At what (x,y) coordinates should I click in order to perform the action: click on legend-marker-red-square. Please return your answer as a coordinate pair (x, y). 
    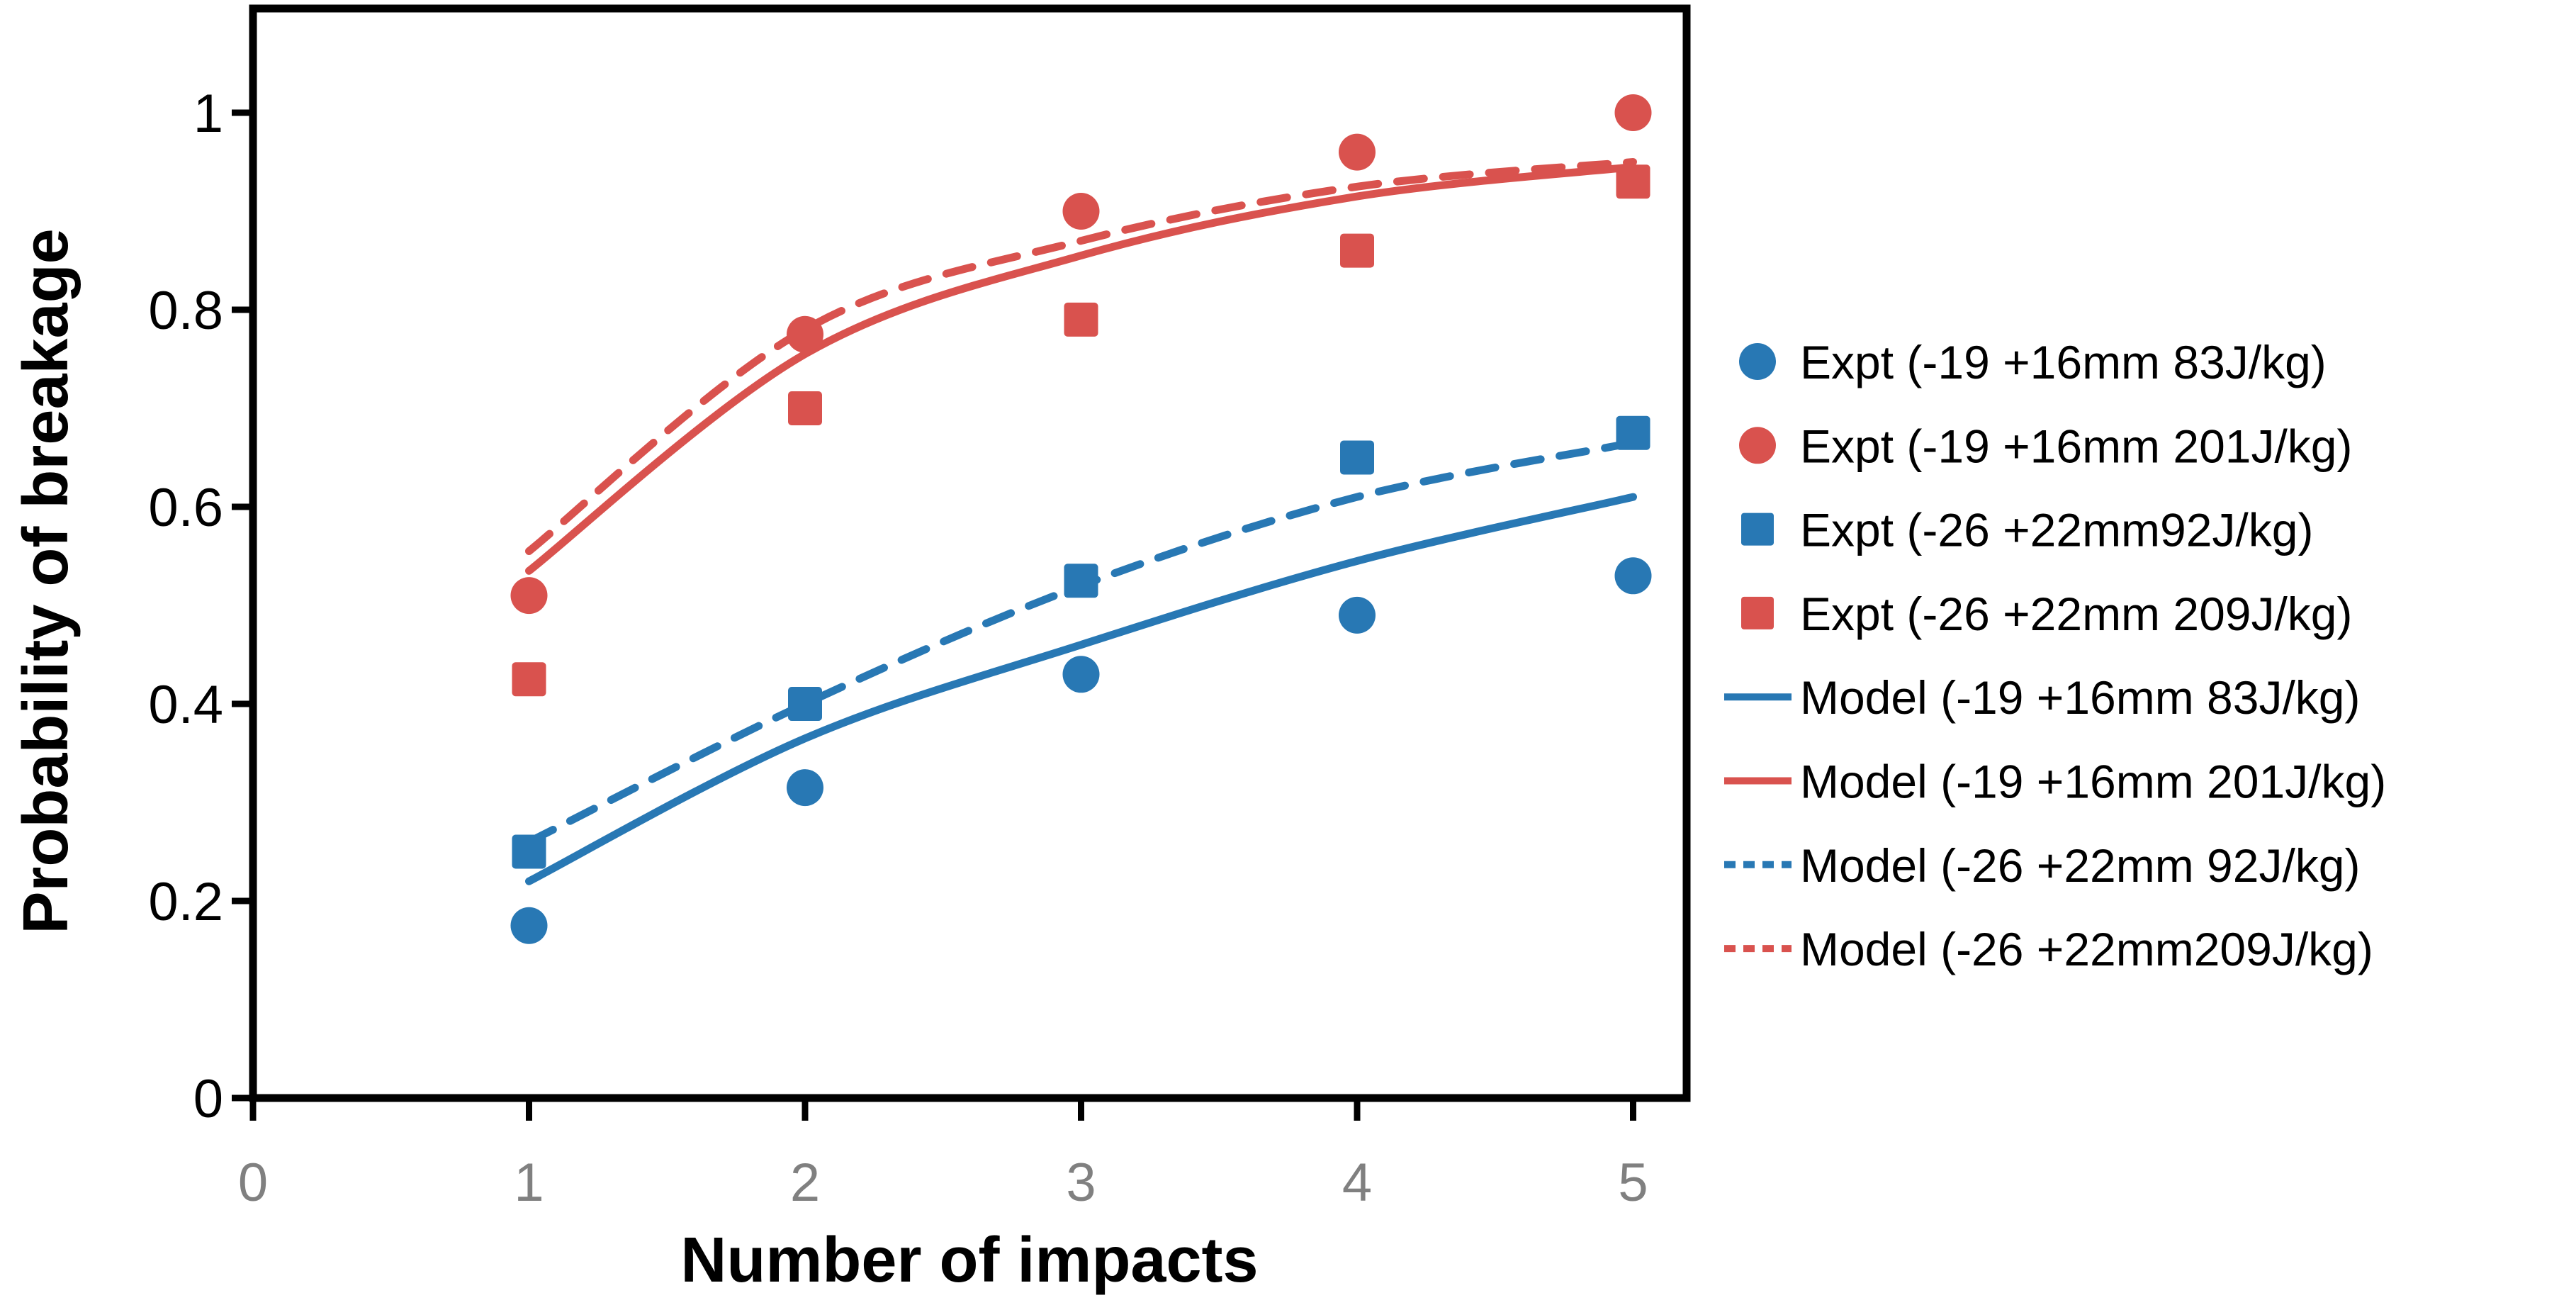
    Looking at the image, I should click on (1757, 612).